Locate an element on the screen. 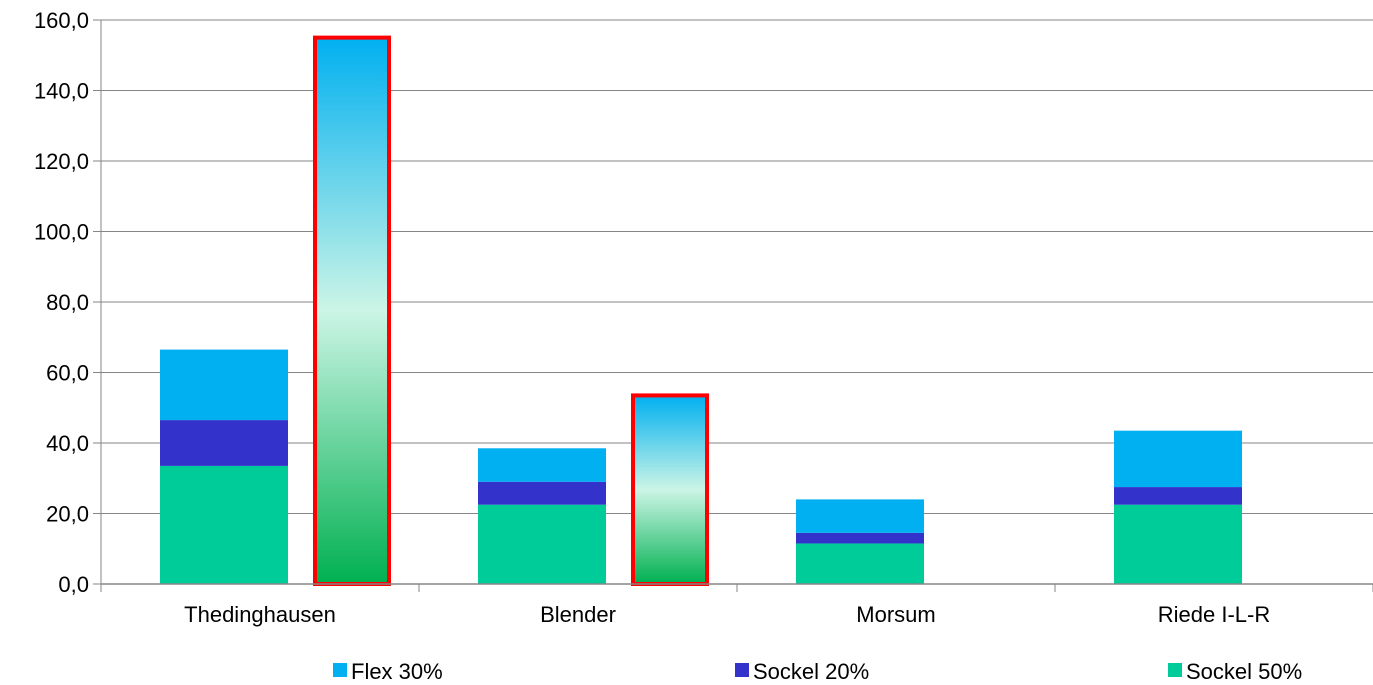  x-category-label: Morsum is located at coordinates (895, 614).